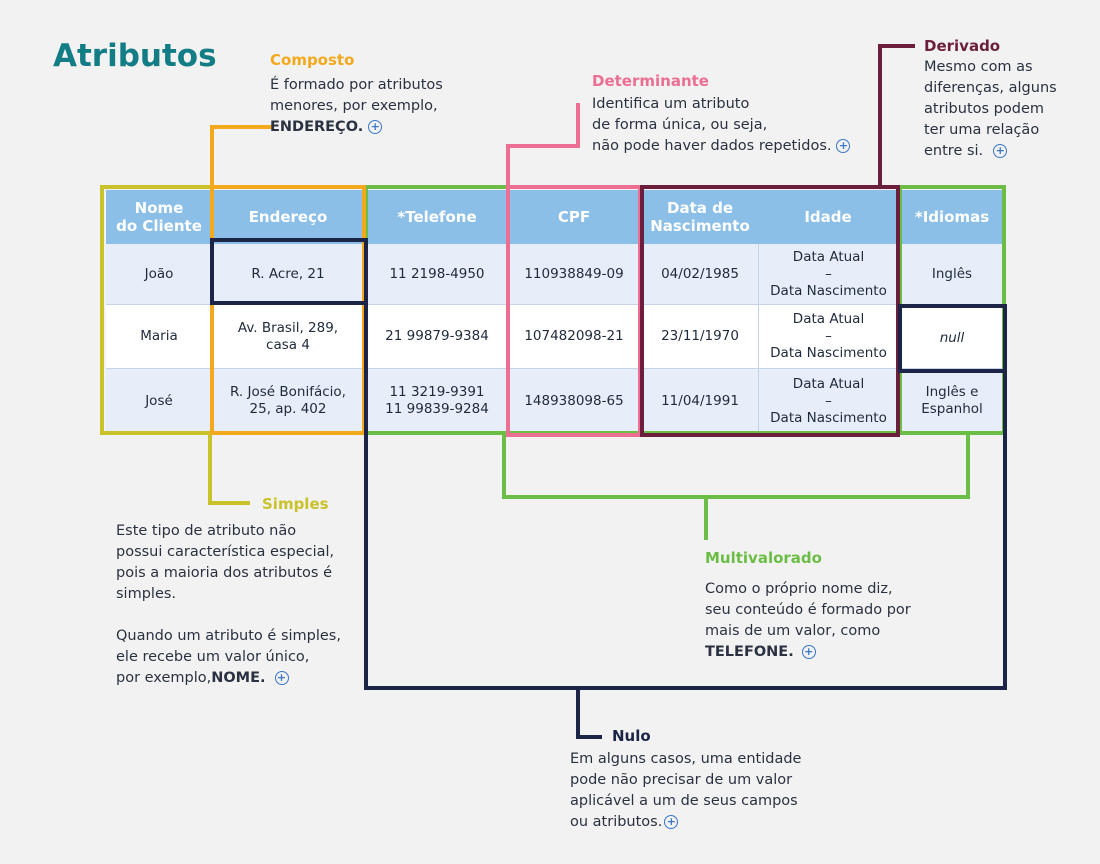 The height and width of the screenshot is (864, 1100). What do you see at coordinates (288, 344) in the screenshot?
I see `endereco-line2: casa 4` at bounding box center [288, 344].